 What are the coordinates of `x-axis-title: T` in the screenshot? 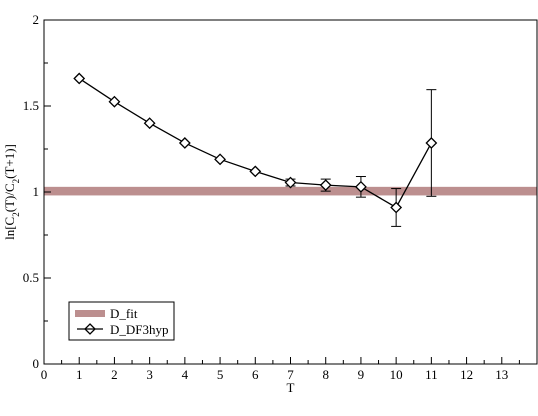 It's located at (291, 387).